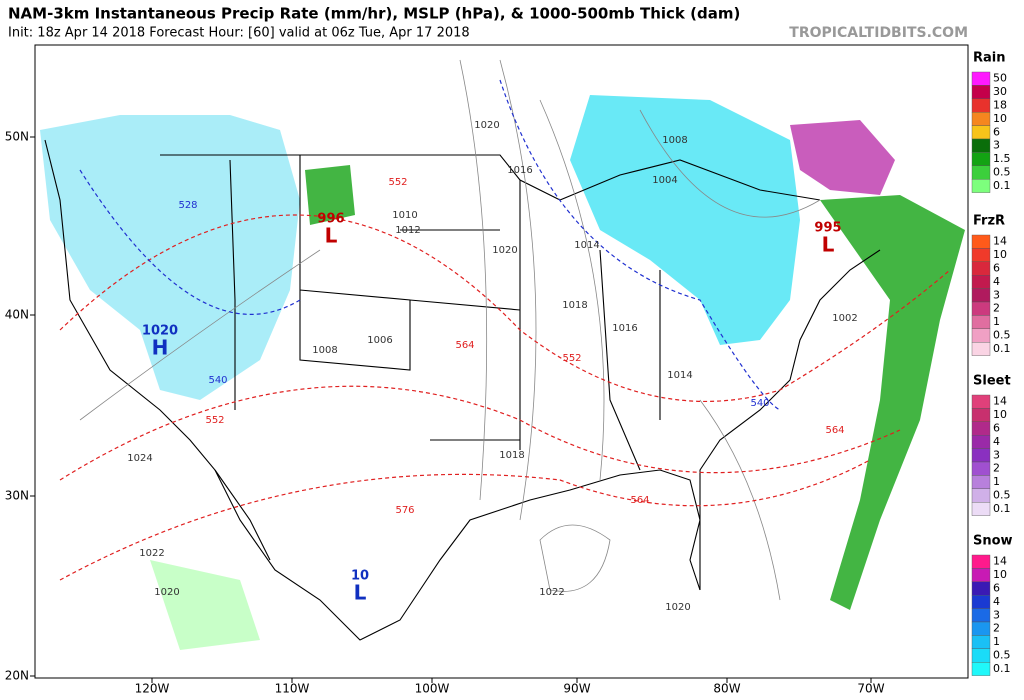 The image size is (1024, 700). Describe the element at coordinates (404, 510) in the screenshot. I see `thickness-label: 576` at that location.